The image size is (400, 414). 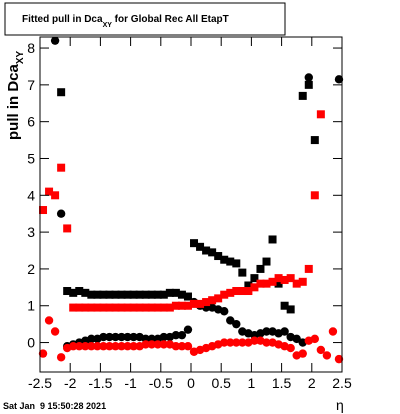 I want to click on title-sub: XY, so click(x=108, y=25).